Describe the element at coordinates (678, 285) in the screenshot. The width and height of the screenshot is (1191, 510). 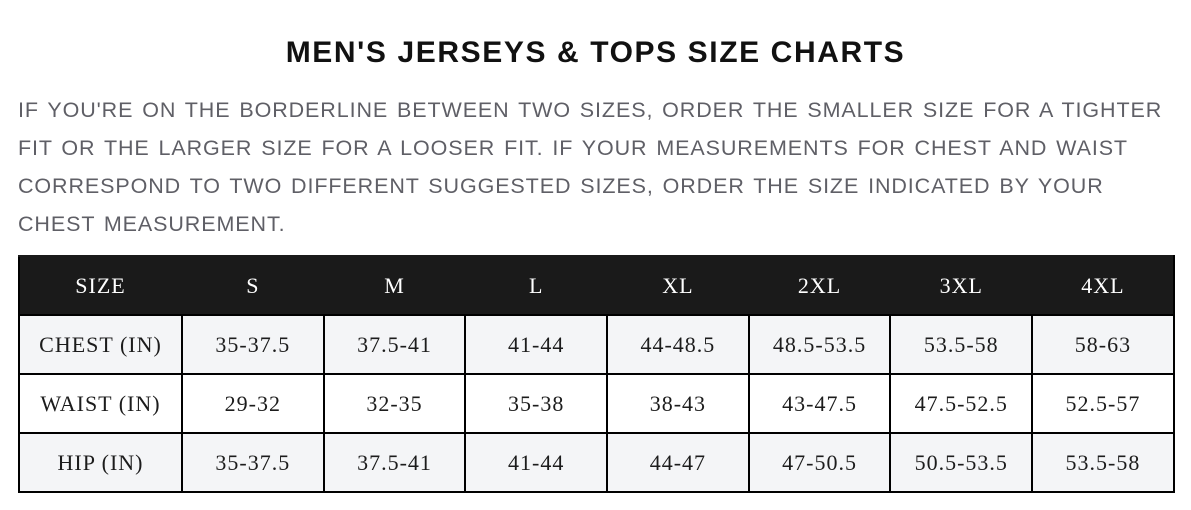
I see `column-header-xl: XL` at that location.